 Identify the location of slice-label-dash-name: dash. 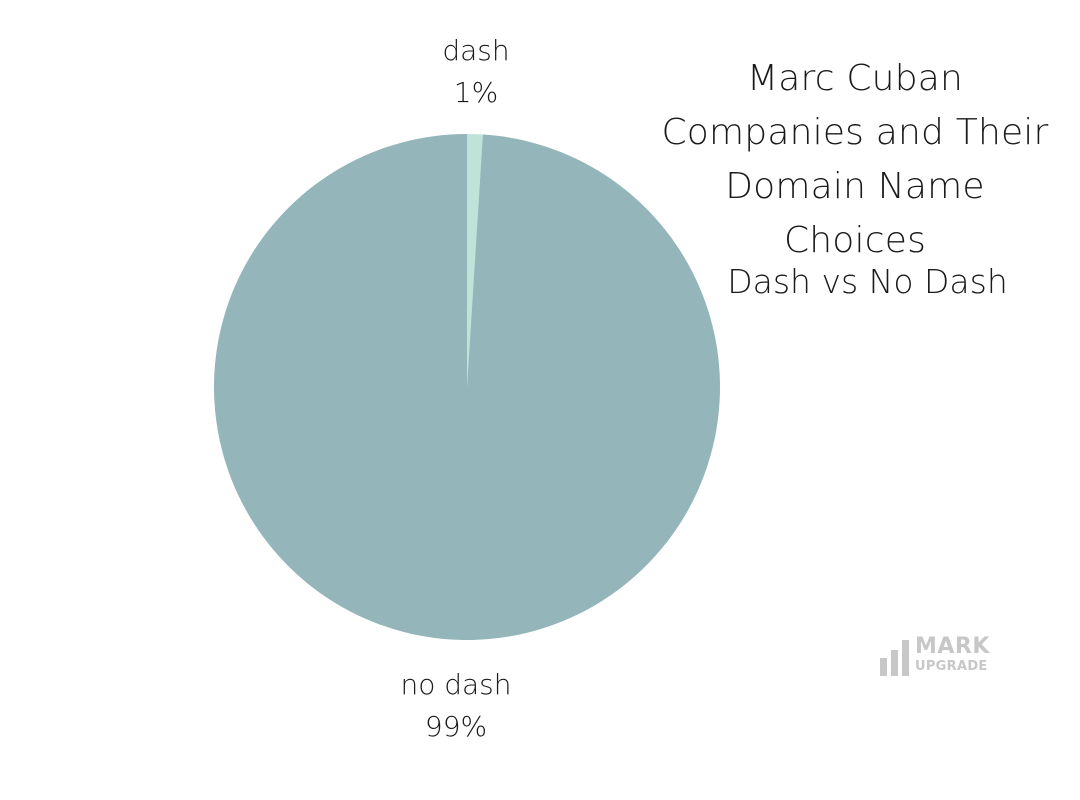
(476, 50).